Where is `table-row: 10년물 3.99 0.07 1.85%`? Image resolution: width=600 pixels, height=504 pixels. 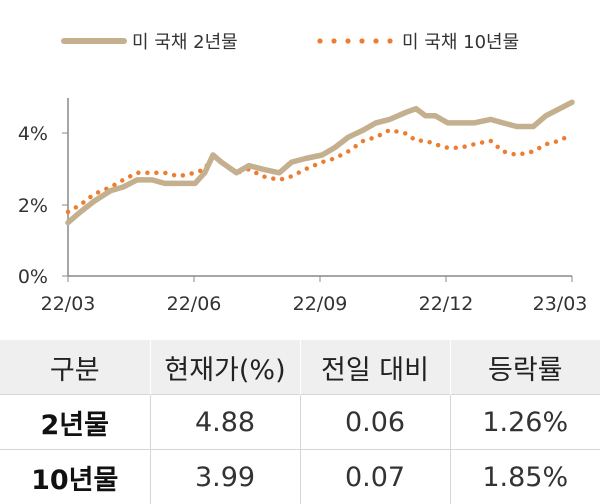 table-row: 10년물 3.99 0.07 1.85% is located at coordinates (300, 476).